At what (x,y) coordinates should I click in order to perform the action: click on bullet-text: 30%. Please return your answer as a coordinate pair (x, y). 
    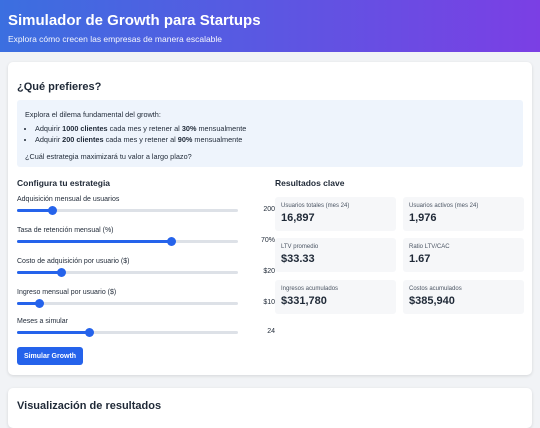
    Looking at the image, I should click on (189, 128).